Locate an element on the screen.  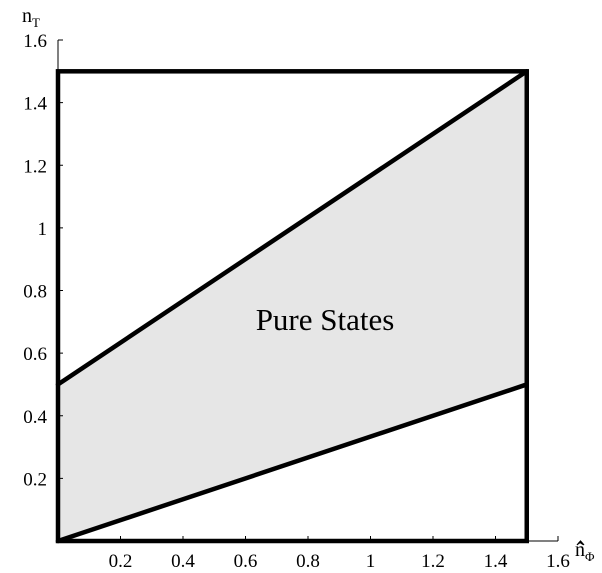
x-axis-title-hat is located at coordinates (580, 543).